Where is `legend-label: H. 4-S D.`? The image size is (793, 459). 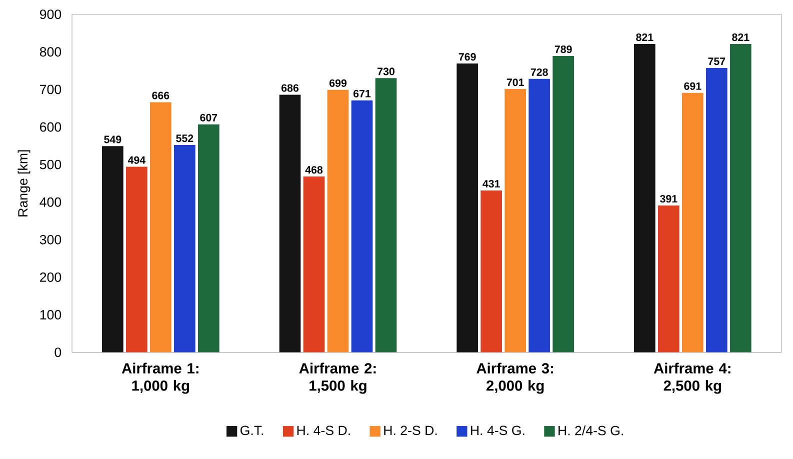
legend-label: H. 4-S D. is located at coordinates (323, 431).